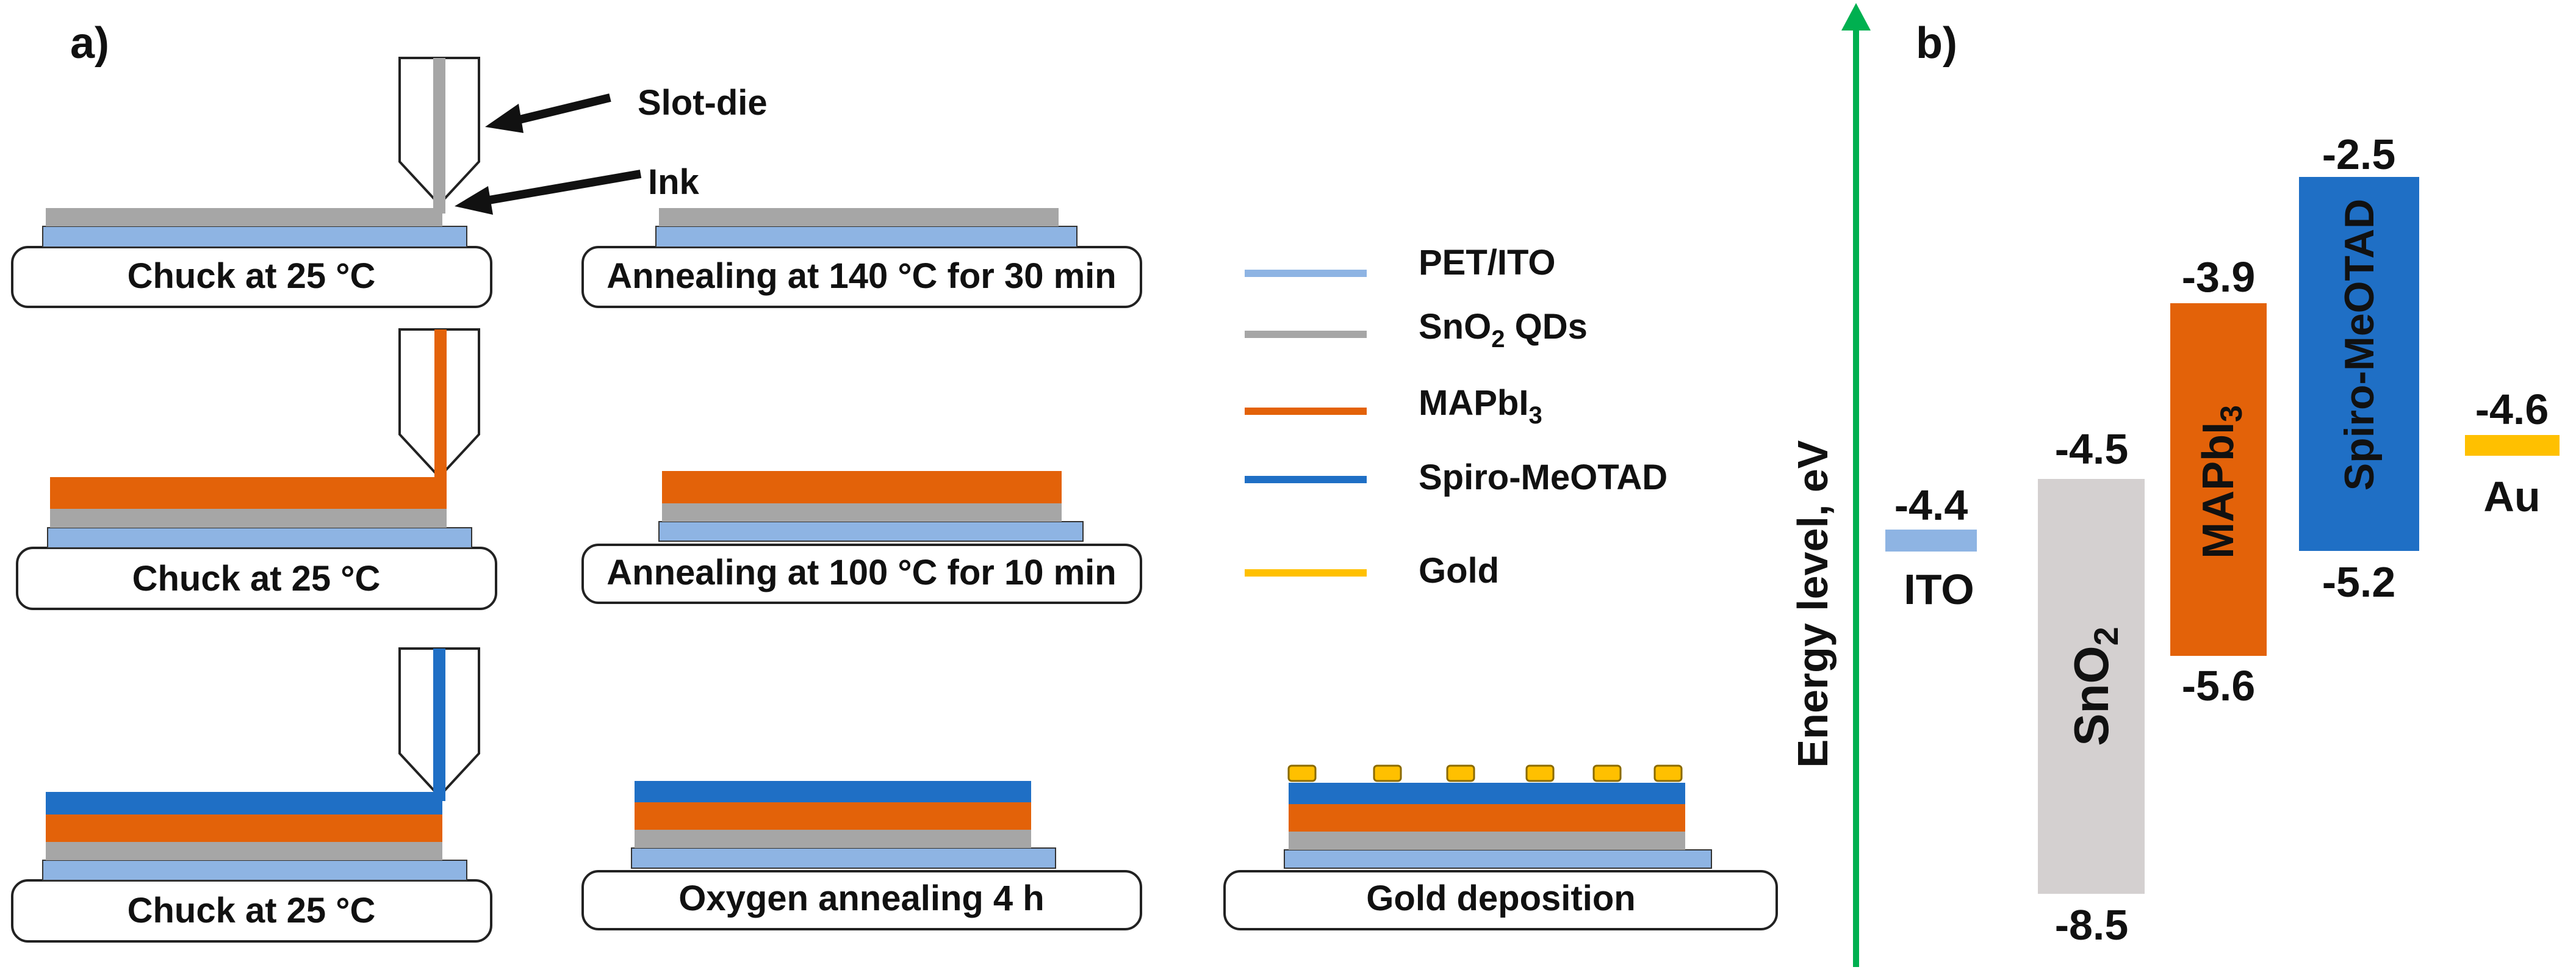 The image size is (2576, 978). I want to click on slot-die-label: Slot-die, so click(703, 103).